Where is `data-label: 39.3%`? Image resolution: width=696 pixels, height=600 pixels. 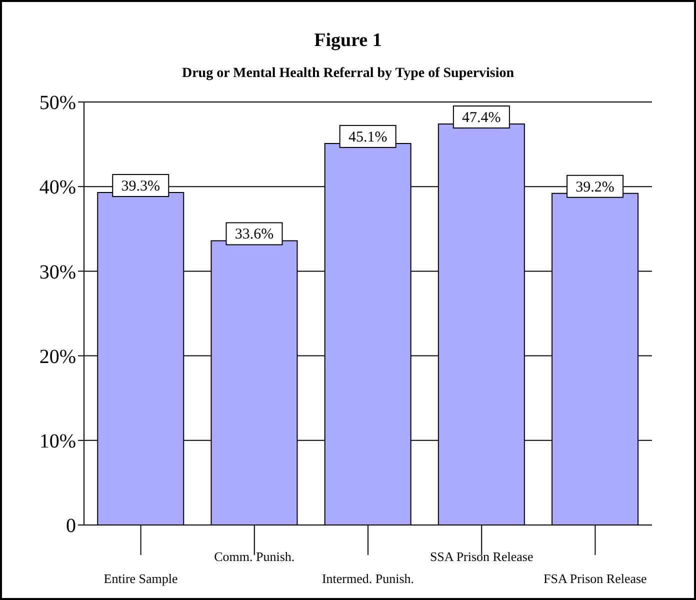 data-label: 39.3% is located at coordinates (140, 186).